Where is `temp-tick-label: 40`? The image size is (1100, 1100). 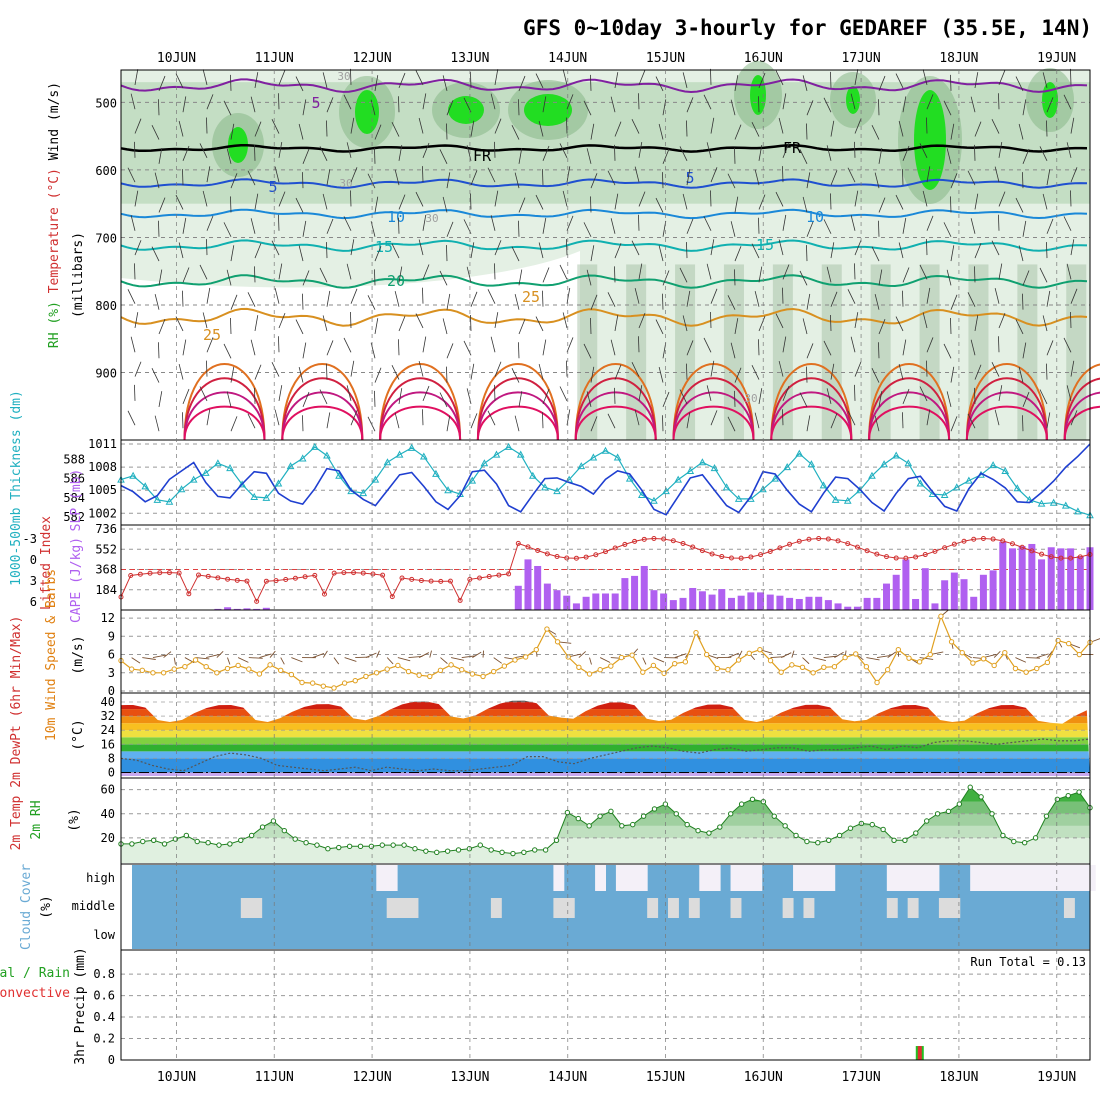
temp-tick-label: 40 is located at coordinates (108, 702).